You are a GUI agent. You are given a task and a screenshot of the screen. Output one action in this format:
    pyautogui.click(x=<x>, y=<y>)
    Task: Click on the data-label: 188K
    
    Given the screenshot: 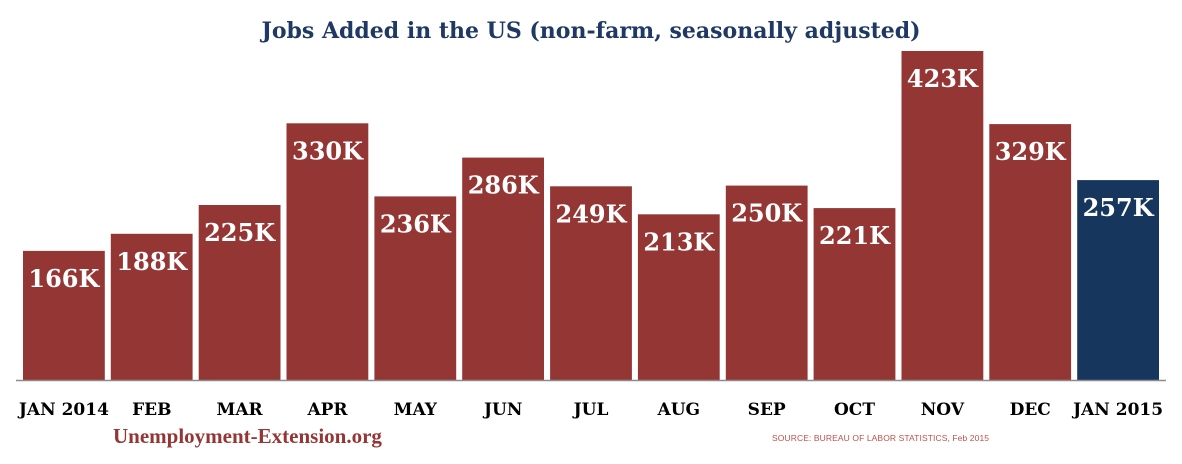 What is the action you would take?
    pyautogui.click(x=152, y=261)
    